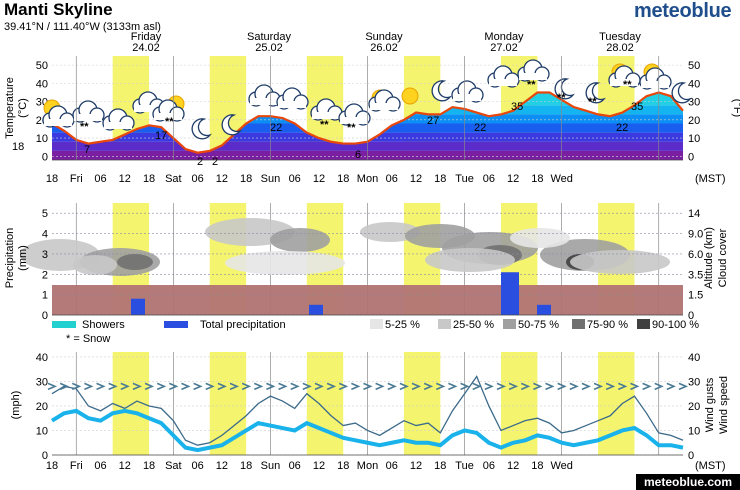 The width and height of the screenshot is (740, 490). Describe the element at coordinates (694, 66) in the screenshot. I see `temperature-tick-right: 50` at that location.